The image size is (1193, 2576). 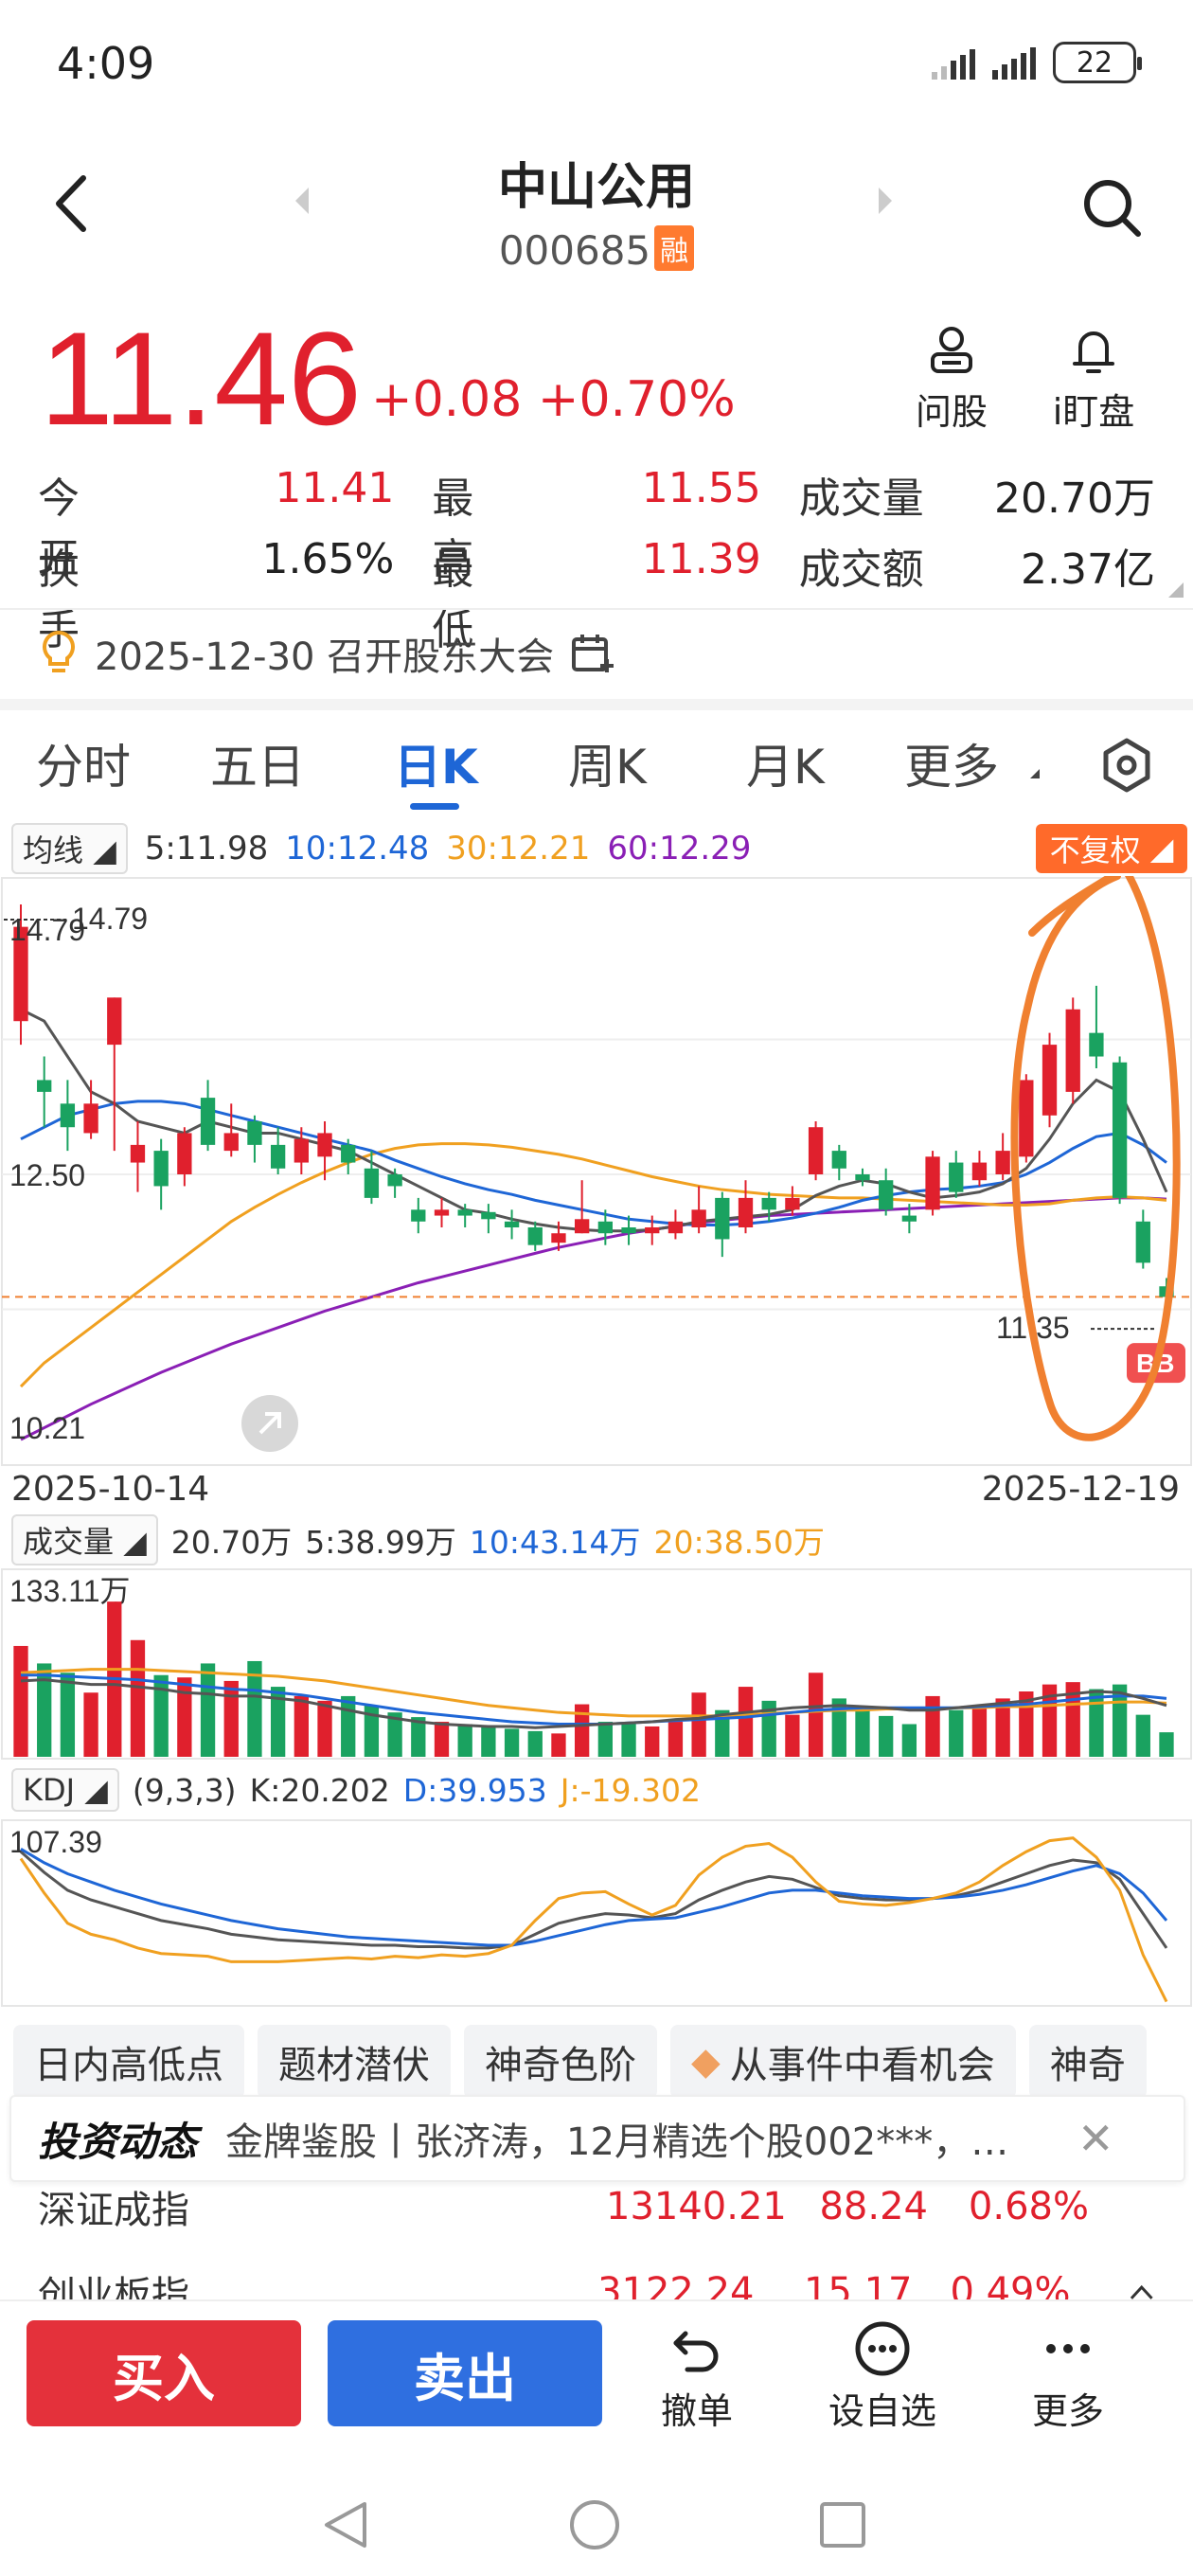 I want to click on event-text: 2025-12-30 召开股东大会, so click(x=325, y=657).